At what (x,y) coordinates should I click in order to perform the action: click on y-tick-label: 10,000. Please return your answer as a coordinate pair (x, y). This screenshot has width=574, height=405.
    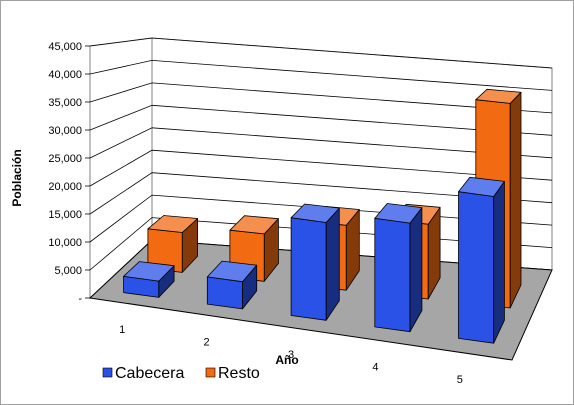
    Looking at the image, I should click on (65, 243).